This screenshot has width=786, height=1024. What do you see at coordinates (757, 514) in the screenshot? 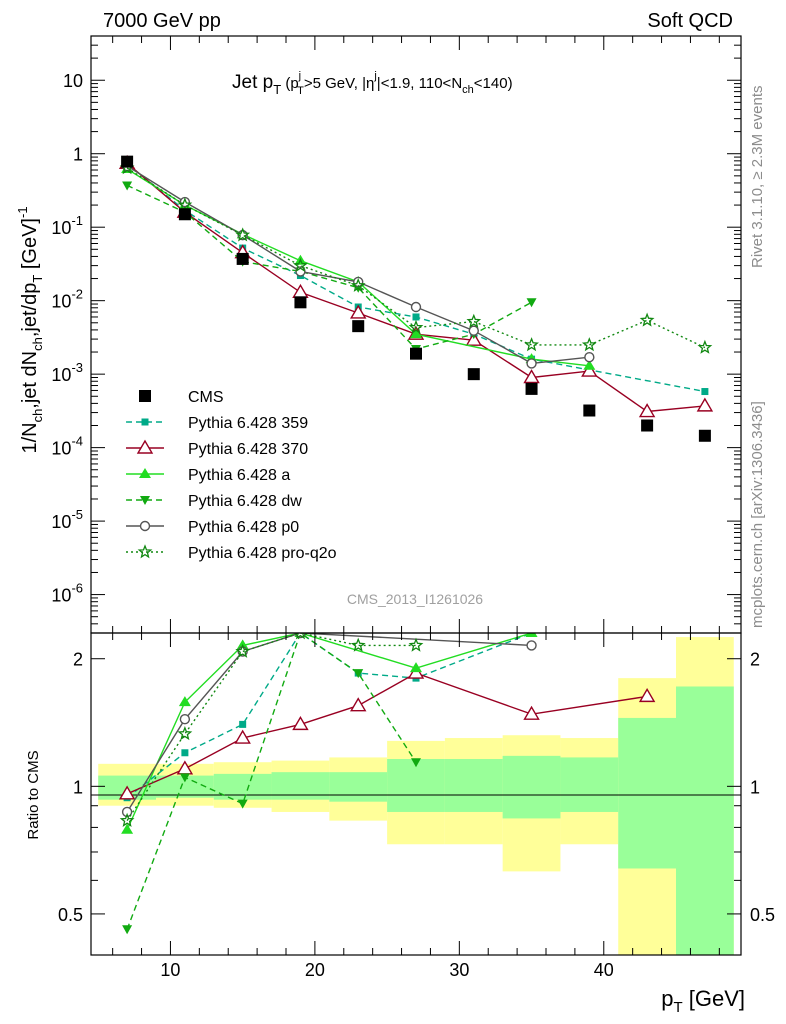
I see `mcplots-label: mcplots.cern.ch [arXiv:1306.3436]` at bounding box center [757, 514].